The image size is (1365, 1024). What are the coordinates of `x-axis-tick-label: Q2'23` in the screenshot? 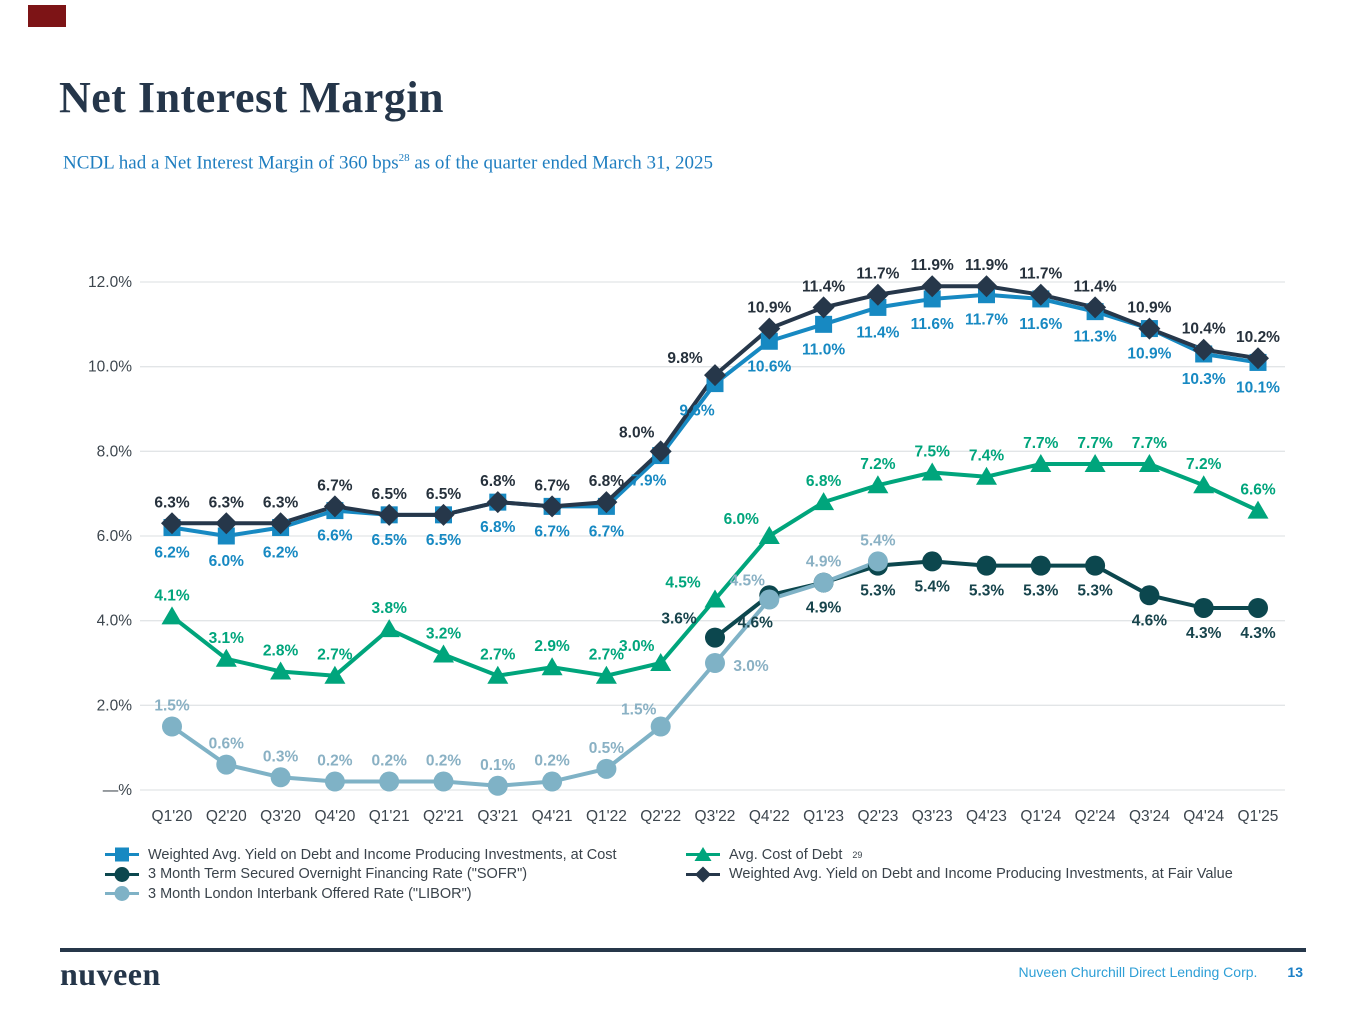 It's located at (877, 816).